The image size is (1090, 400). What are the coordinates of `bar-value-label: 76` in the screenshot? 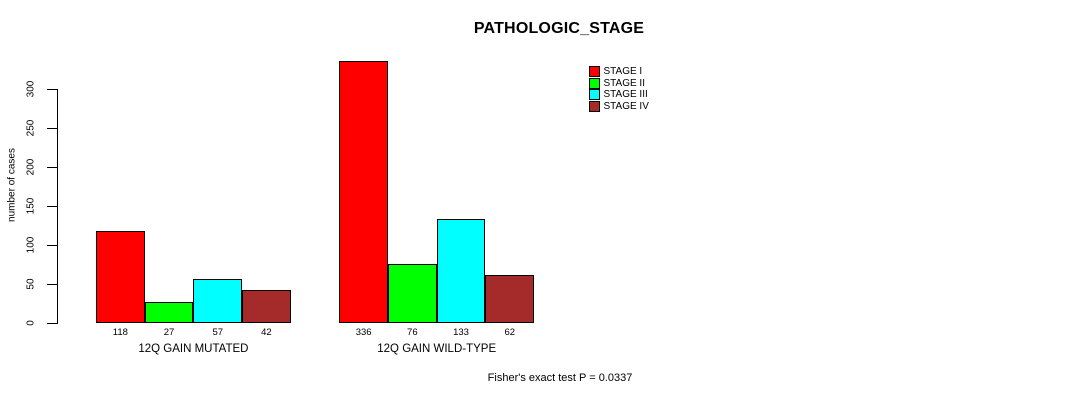 It's located at (412, 332).